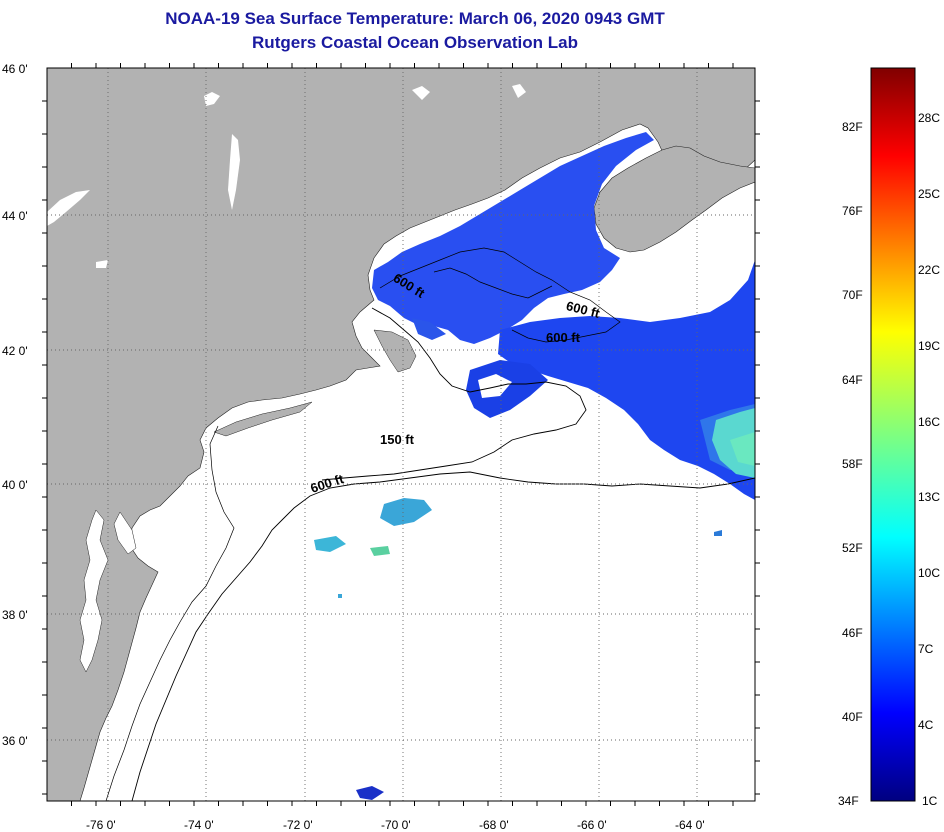  Describe the element at coordinates (690, 825) in the screenshot. I see `lon-label-64: -64 0'` at that location.